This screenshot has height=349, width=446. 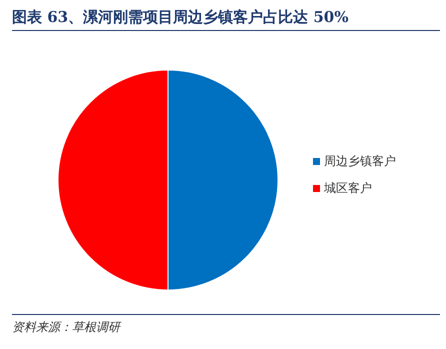 I want to click on text: 资料来源：草根调研, so click(x=67, y=327).